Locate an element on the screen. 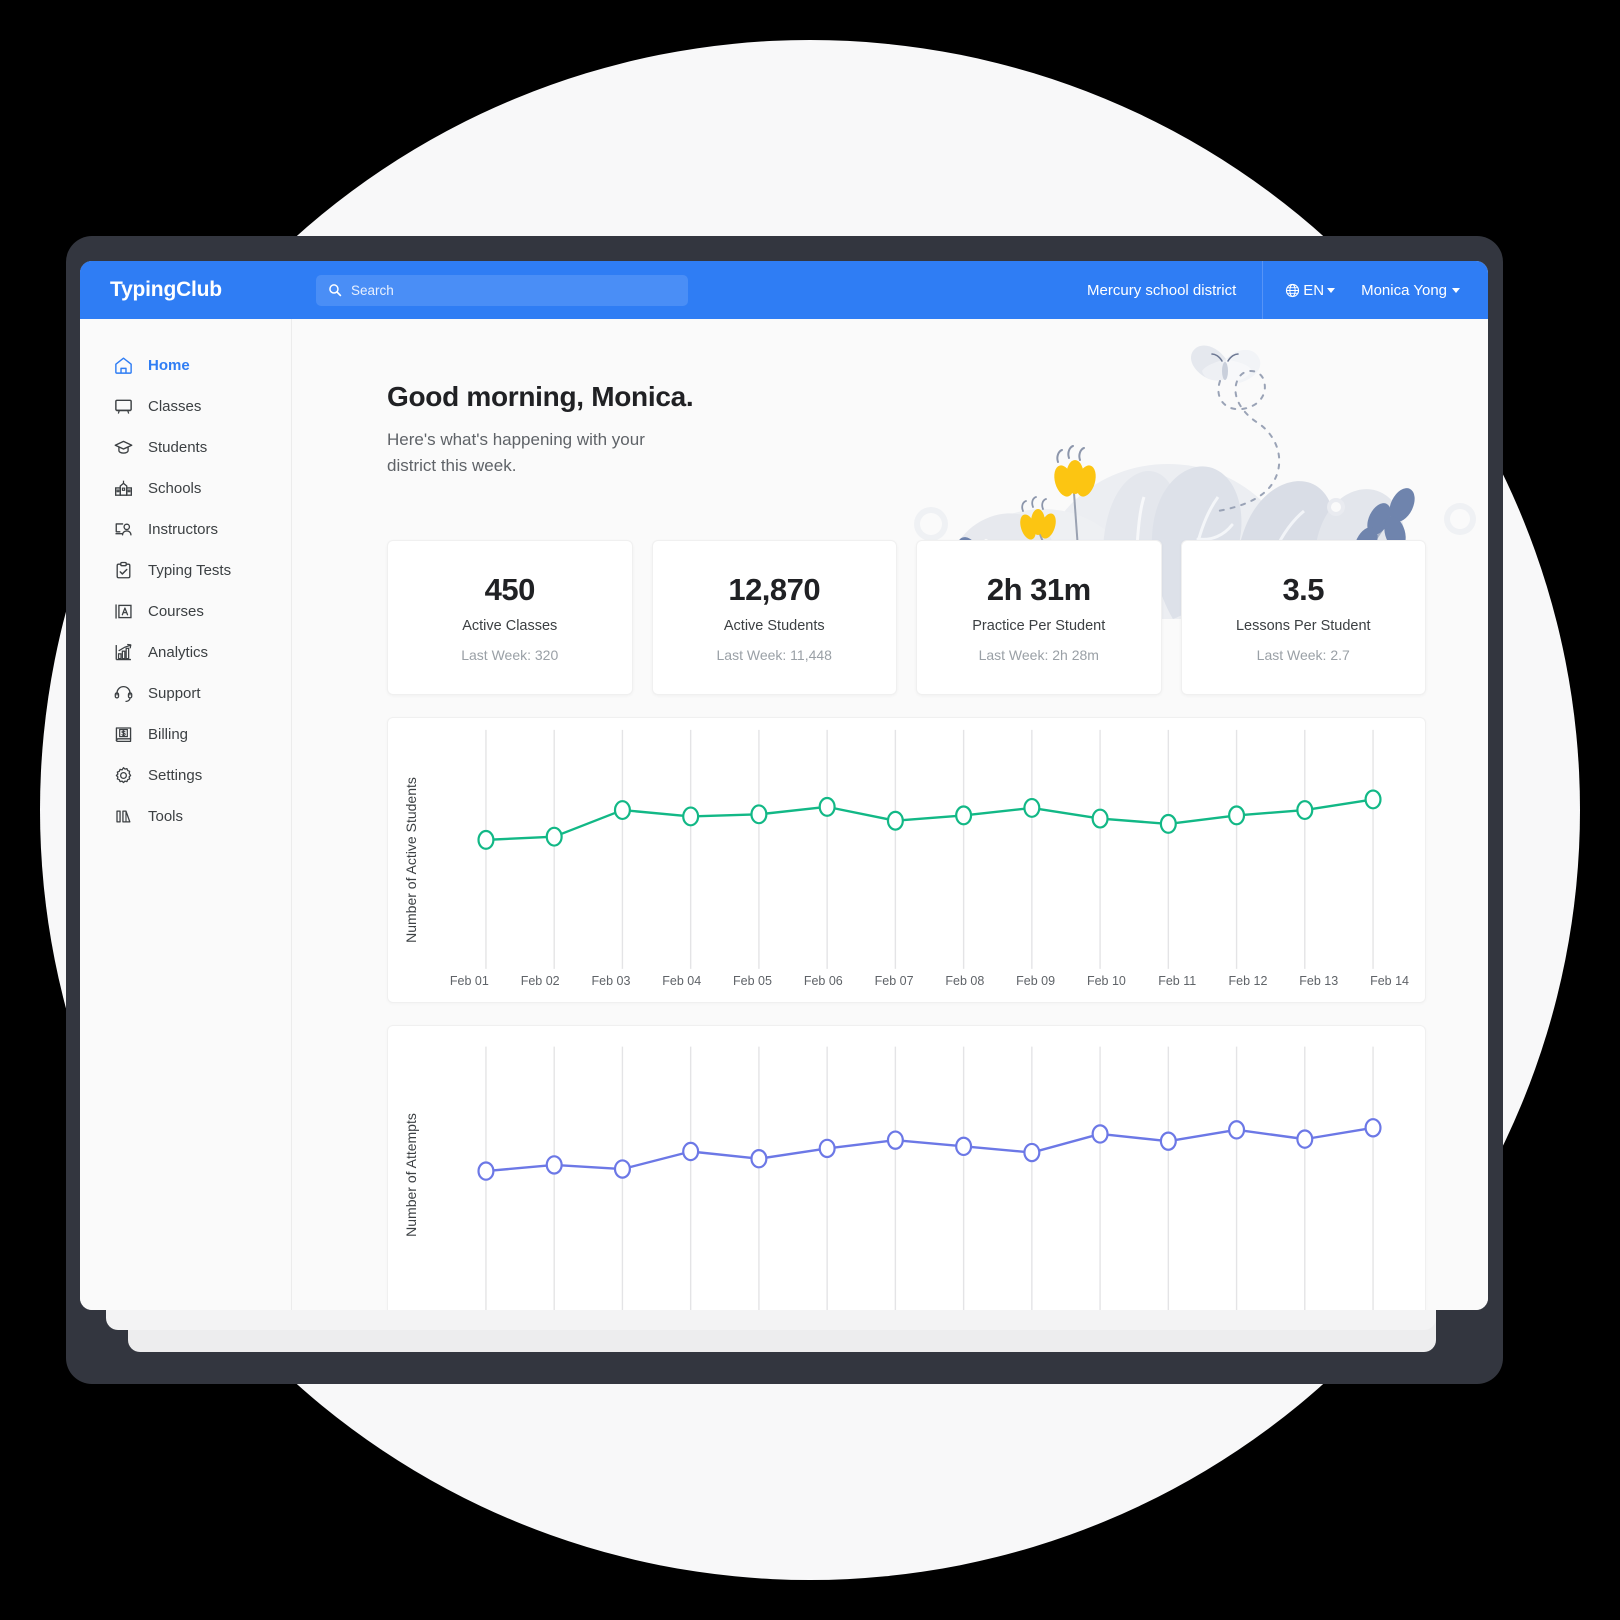 Image resolution: width=1620 pixels, height=1620 pixels. chart-y-axis-text: Number of Attempts is located at coordinates (411, 1174).